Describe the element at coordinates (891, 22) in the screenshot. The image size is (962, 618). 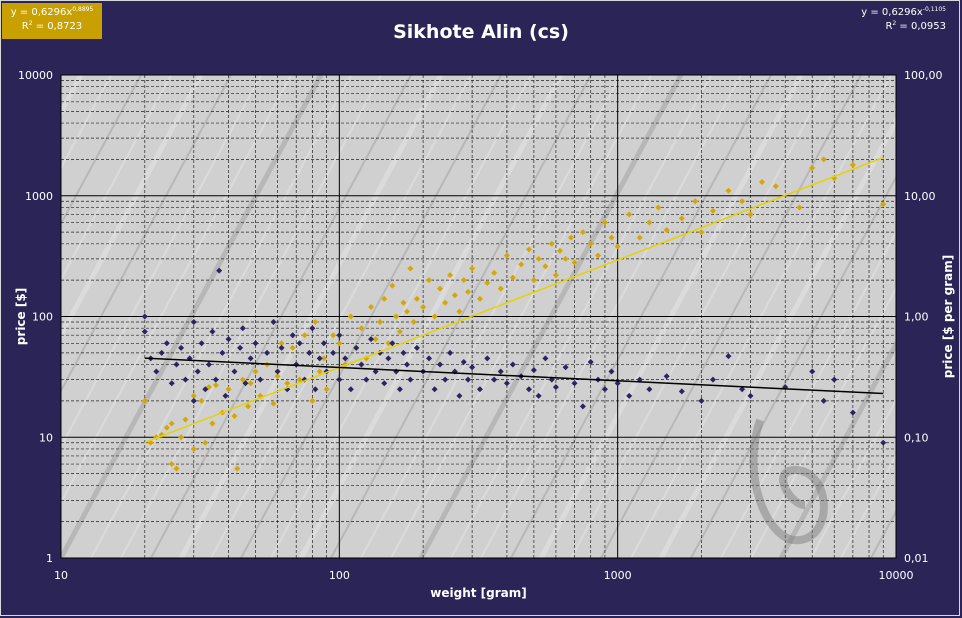
I see `per-gram-trend-equation: y = 0,6296x-0,1105 R2 = 0,0953` at that location.